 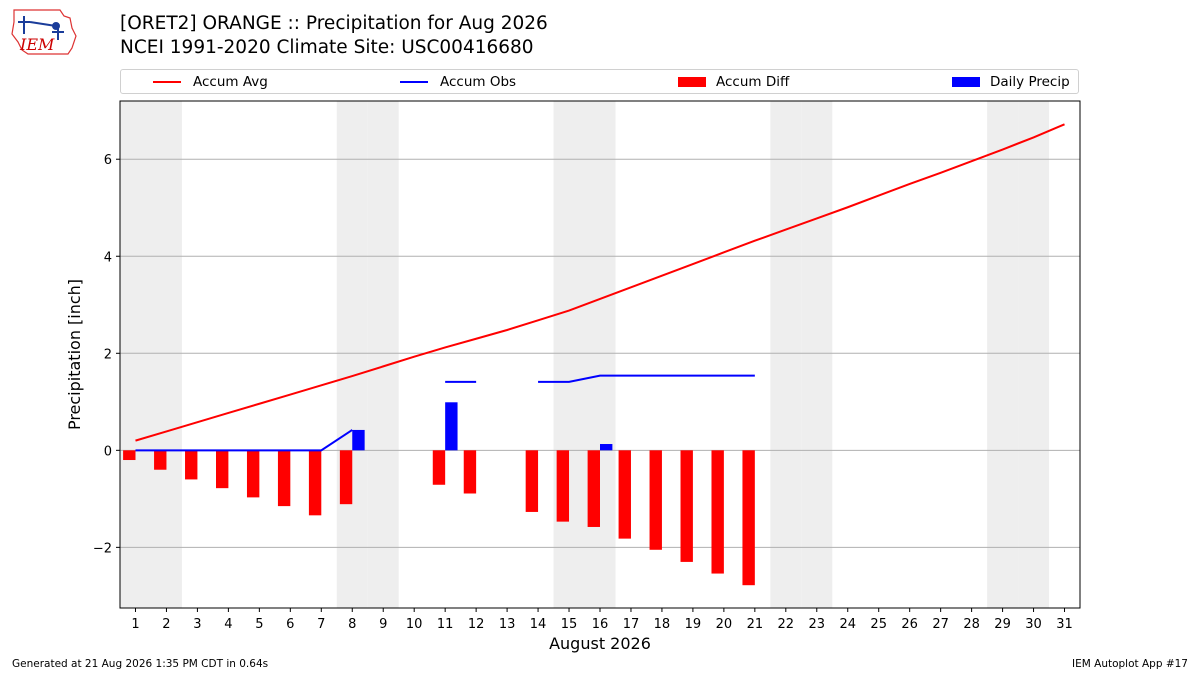 I want to click on legend-label: Accum Avg, so click(x=230, y=81).